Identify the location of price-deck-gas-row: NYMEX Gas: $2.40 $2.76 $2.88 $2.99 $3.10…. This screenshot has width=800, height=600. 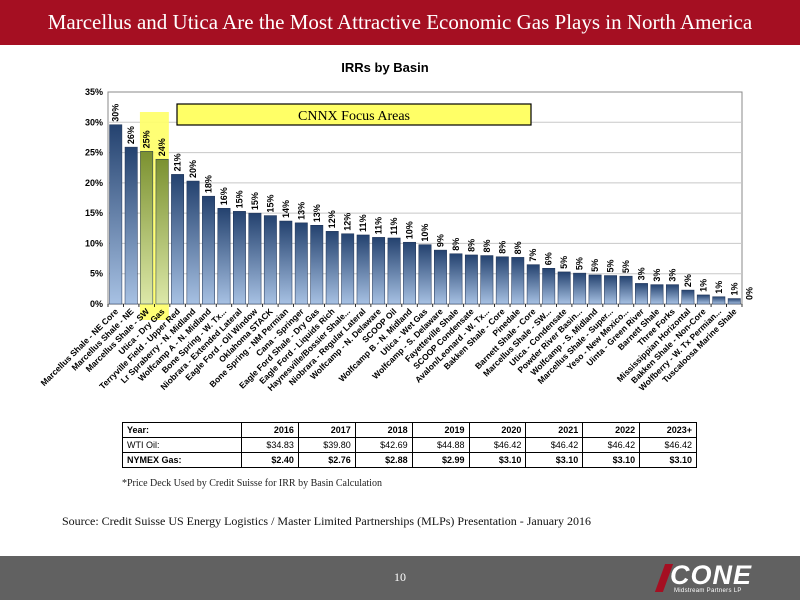
(409, 460).